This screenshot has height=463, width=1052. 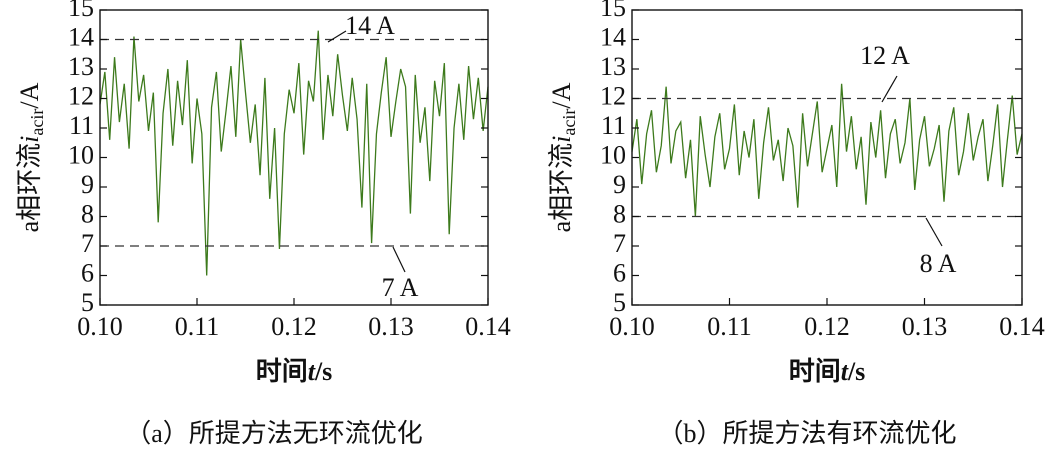 What do you see at coordinates (885, 55) in the screenshot?
I see `annotation: 12 A` at bounding box center [885, 55].